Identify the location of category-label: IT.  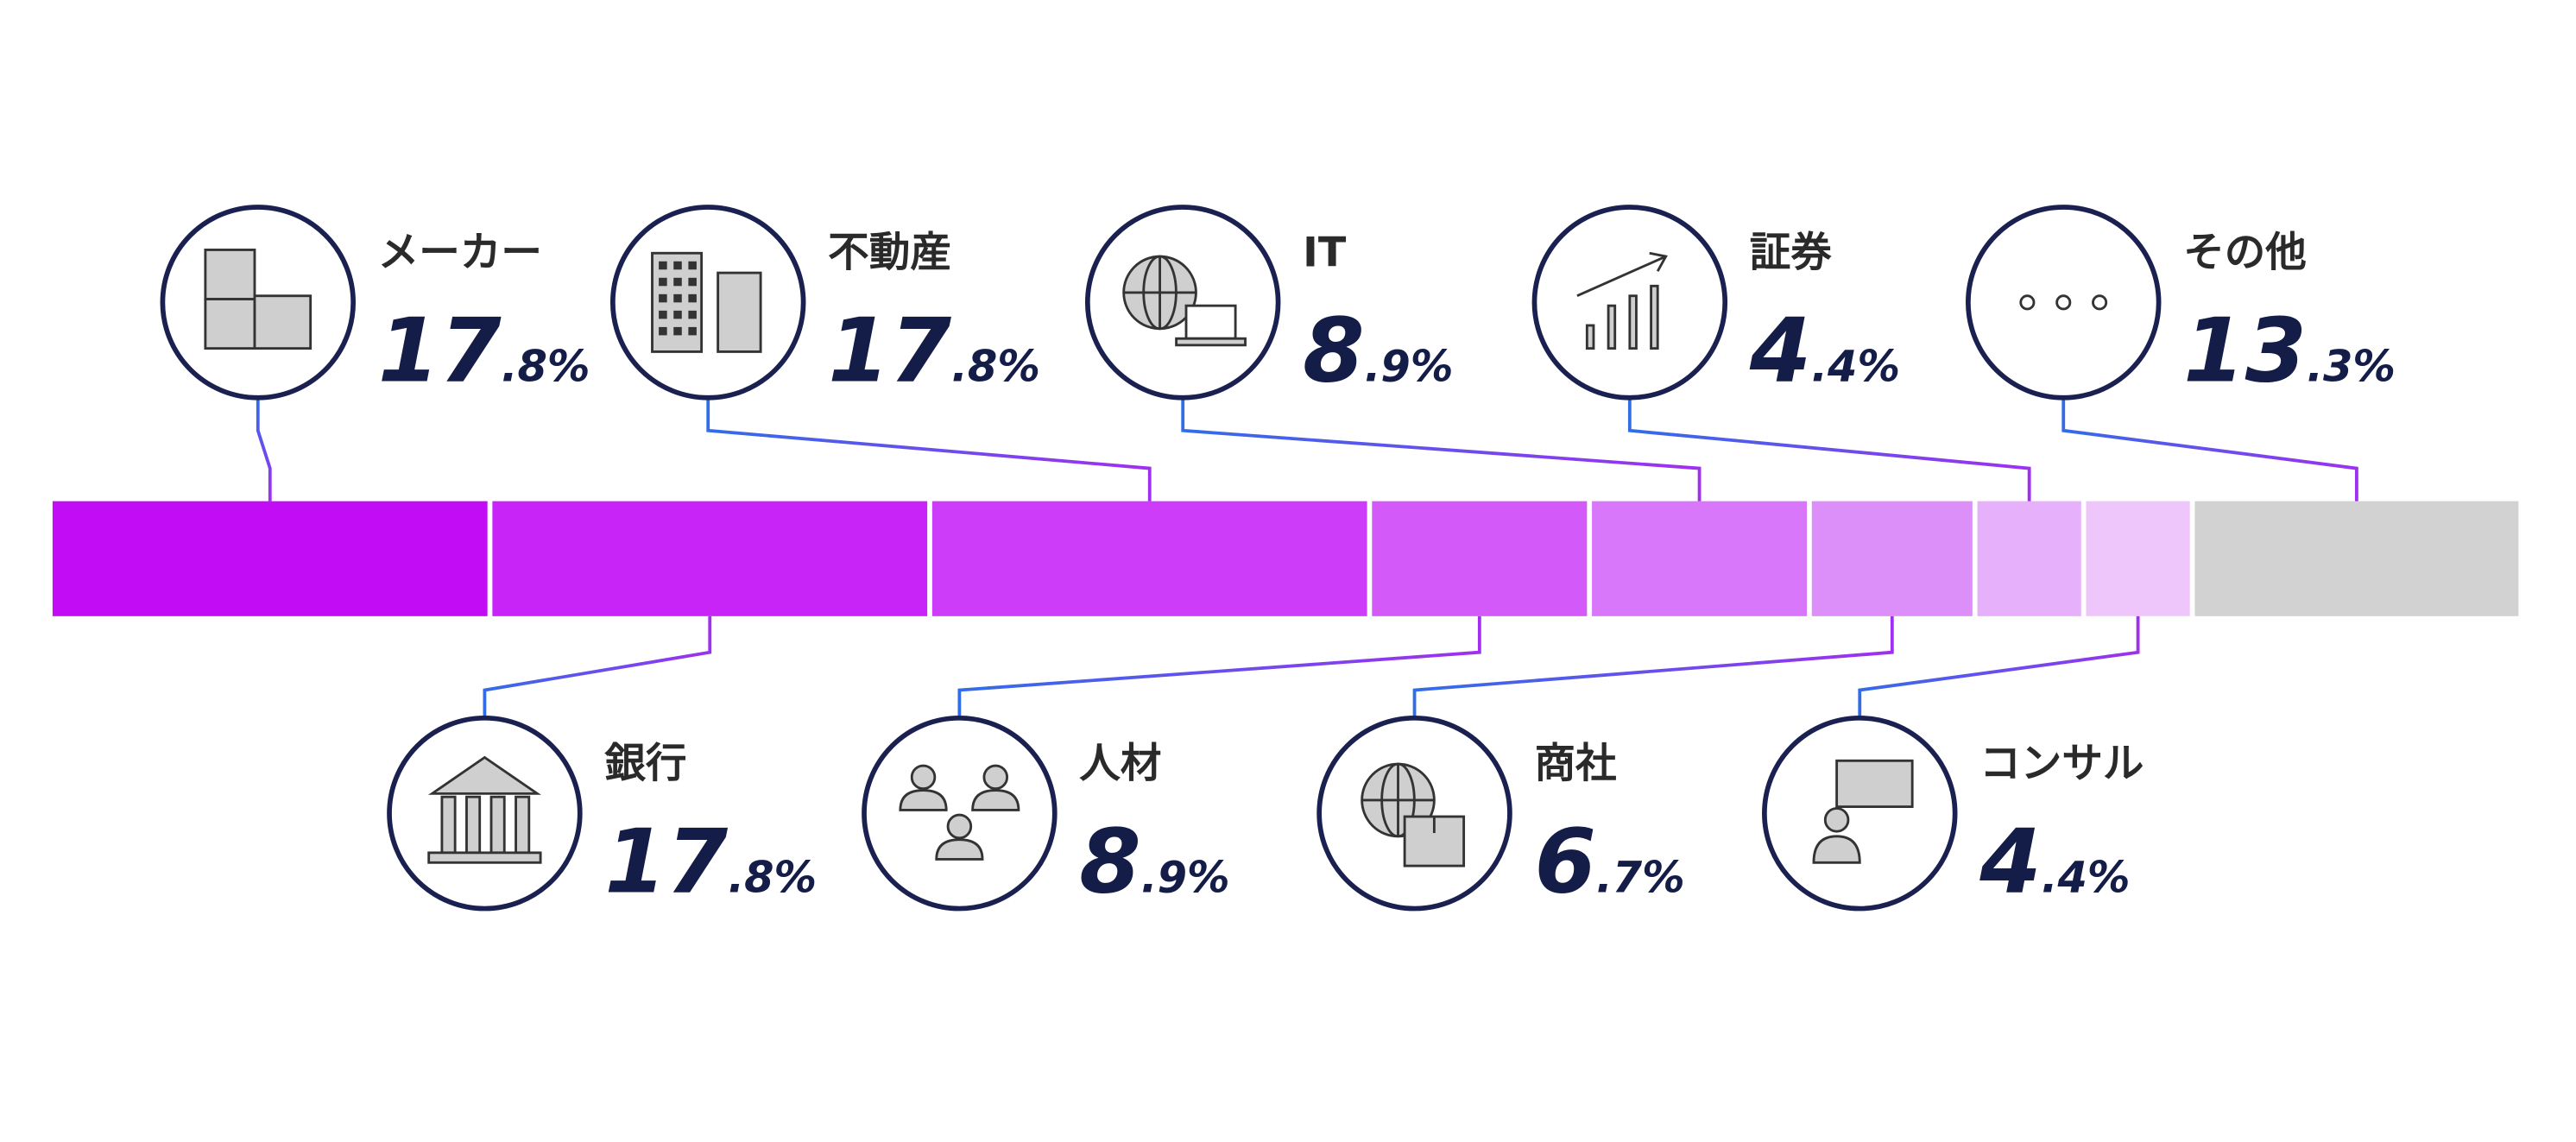
(1325, 252).